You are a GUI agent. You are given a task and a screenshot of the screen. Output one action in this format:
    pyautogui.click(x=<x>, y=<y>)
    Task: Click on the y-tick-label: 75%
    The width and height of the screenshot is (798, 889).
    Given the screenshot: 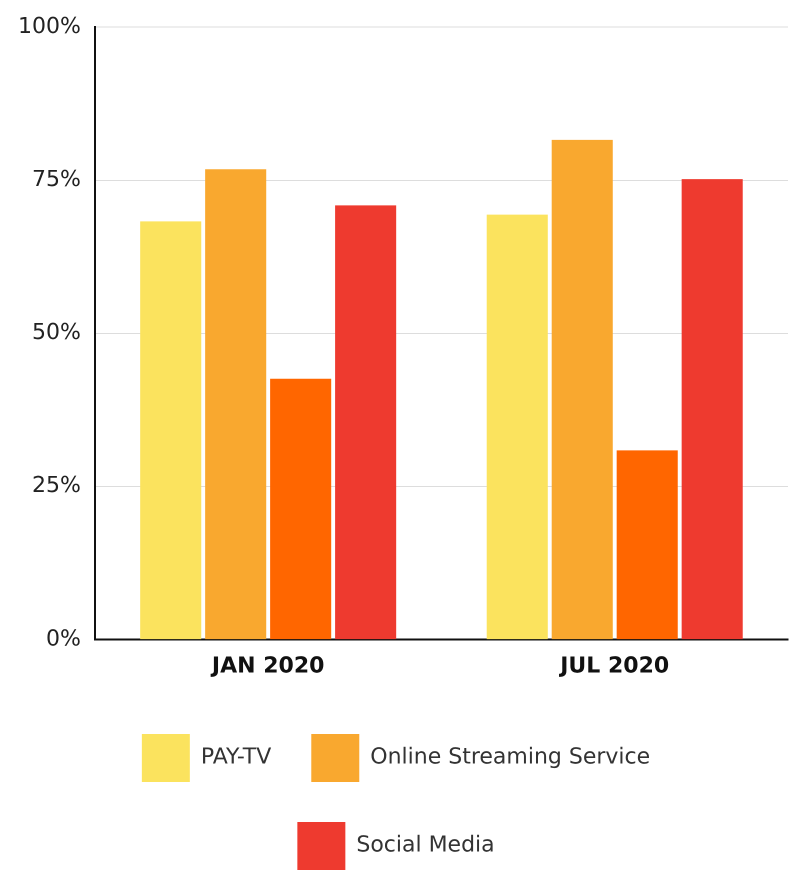 What is the action you would take?
    pyautogui.click(x=56, y=179)
    